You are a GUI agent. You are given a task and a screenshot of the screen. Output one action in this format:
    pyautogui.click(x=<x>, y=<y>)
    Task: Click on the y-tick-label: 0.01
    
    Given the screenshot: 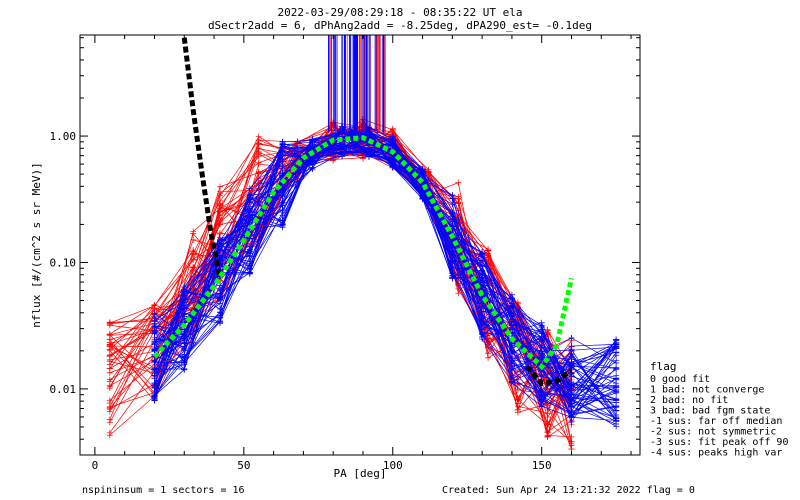 What is the action you would take?
    pyautogui.click(x=63, y=389)
    